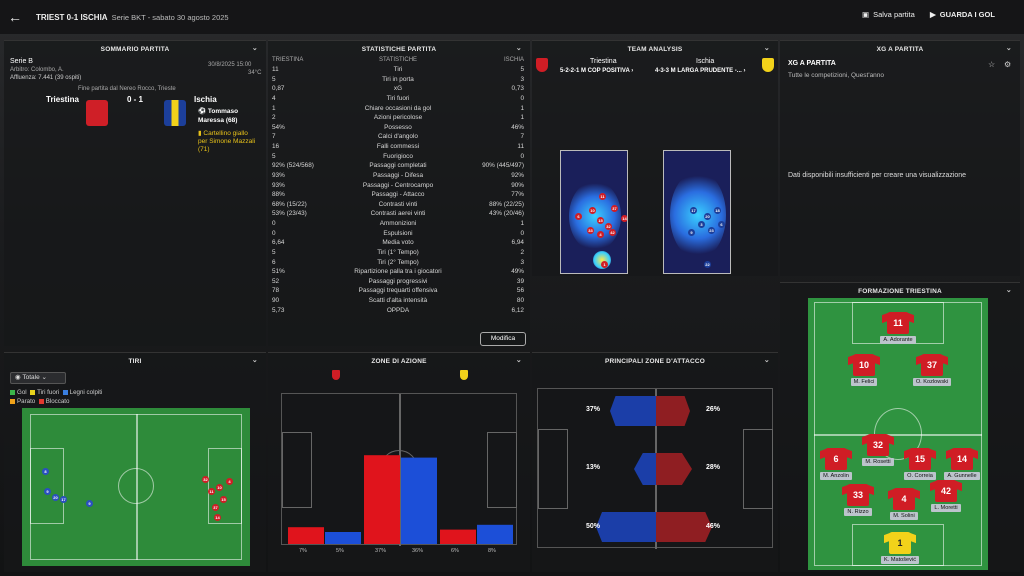  What do you see at coordinates (904, 499) in the screenshot?
I see `player-shirt-number: 4` at bounding box center [904, 499].